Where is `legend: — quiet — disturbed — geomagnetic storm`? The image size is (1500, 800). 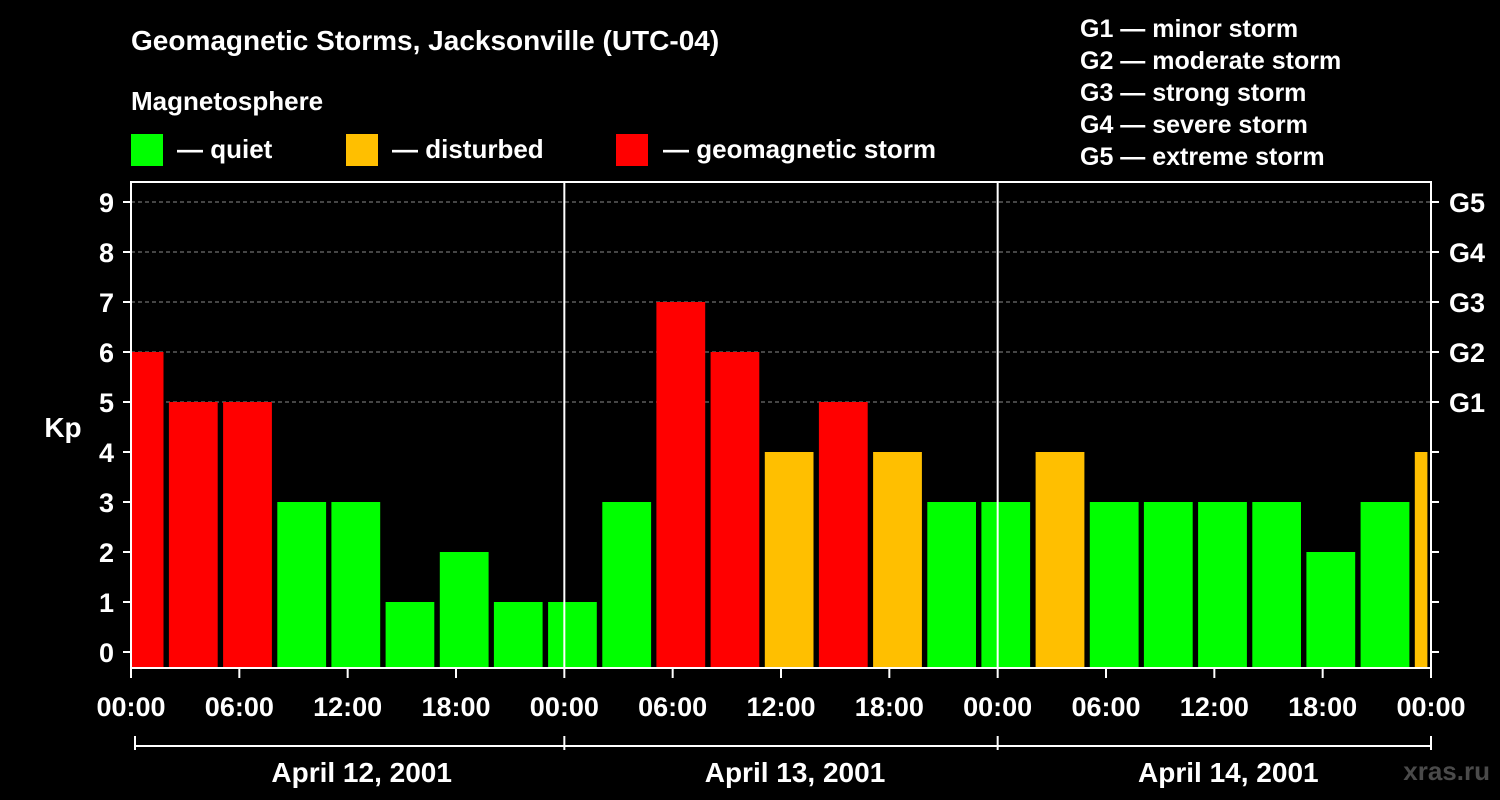 legend: — quiet — disturbed — geomagnetic storm is located at coordinates (533, 150).